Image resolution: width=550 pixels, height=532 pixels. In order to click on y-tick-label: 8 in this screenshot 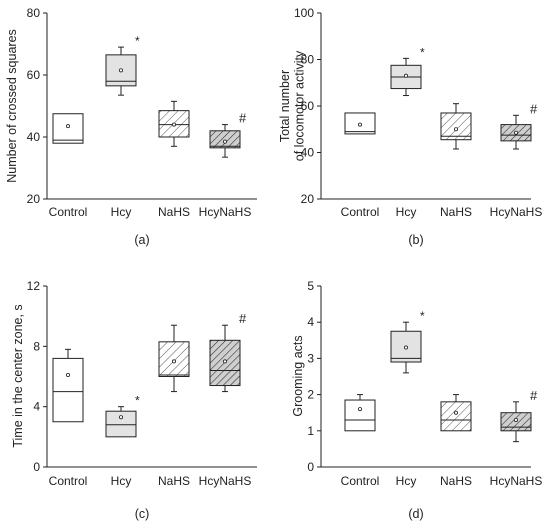, I will do `click(36, 346)`.